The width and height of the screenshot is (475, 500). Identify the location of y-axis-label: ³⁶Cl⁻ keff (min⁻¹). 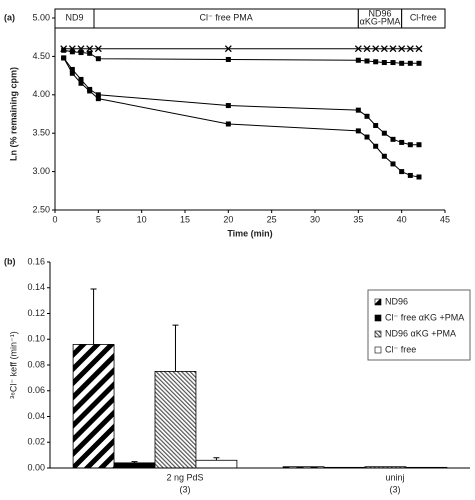
(13, 365).